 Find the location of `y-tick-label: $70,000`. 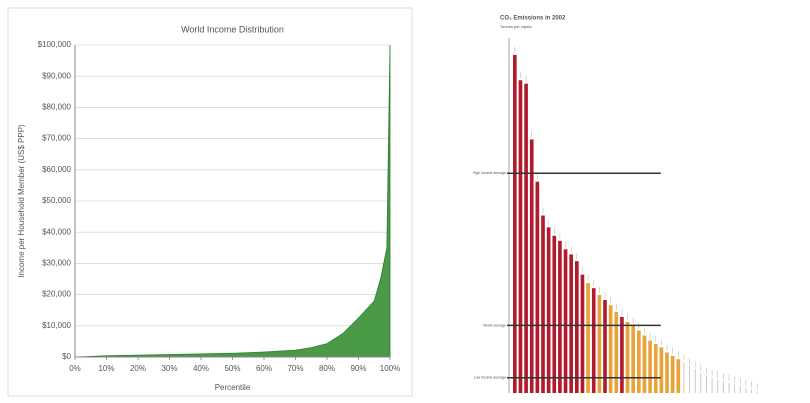

y-tick-label: $70,000 is located at coordinates (56, 138).